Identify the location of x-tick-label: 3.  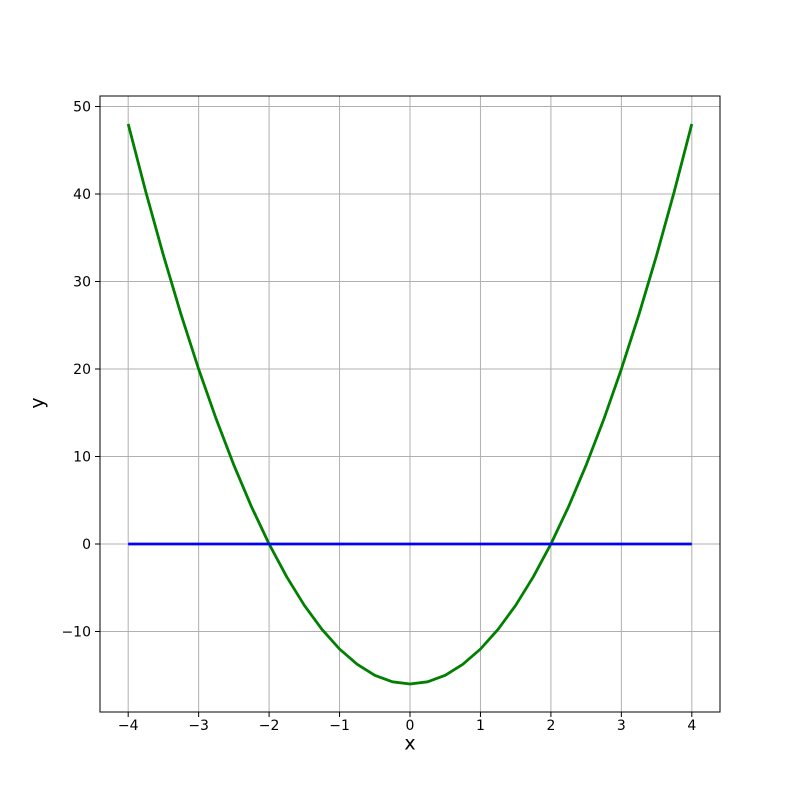
(621, 726).